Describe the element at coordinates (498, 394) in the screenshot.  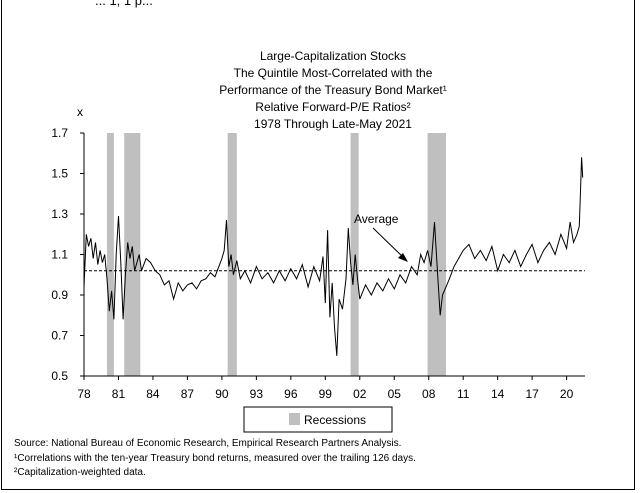
I see `x-tick-label-12: 14` at that location.